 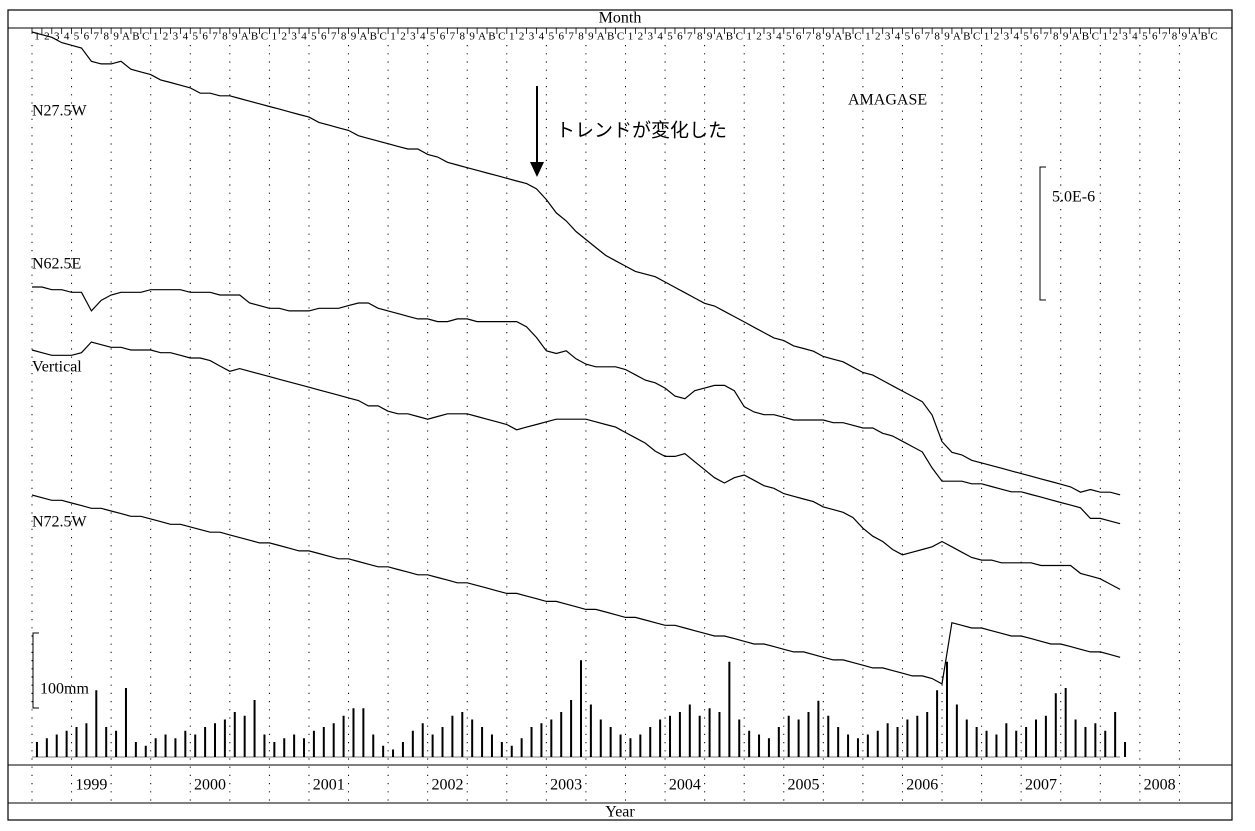 I want to click on month-label: C, so click(x=620, y=37).